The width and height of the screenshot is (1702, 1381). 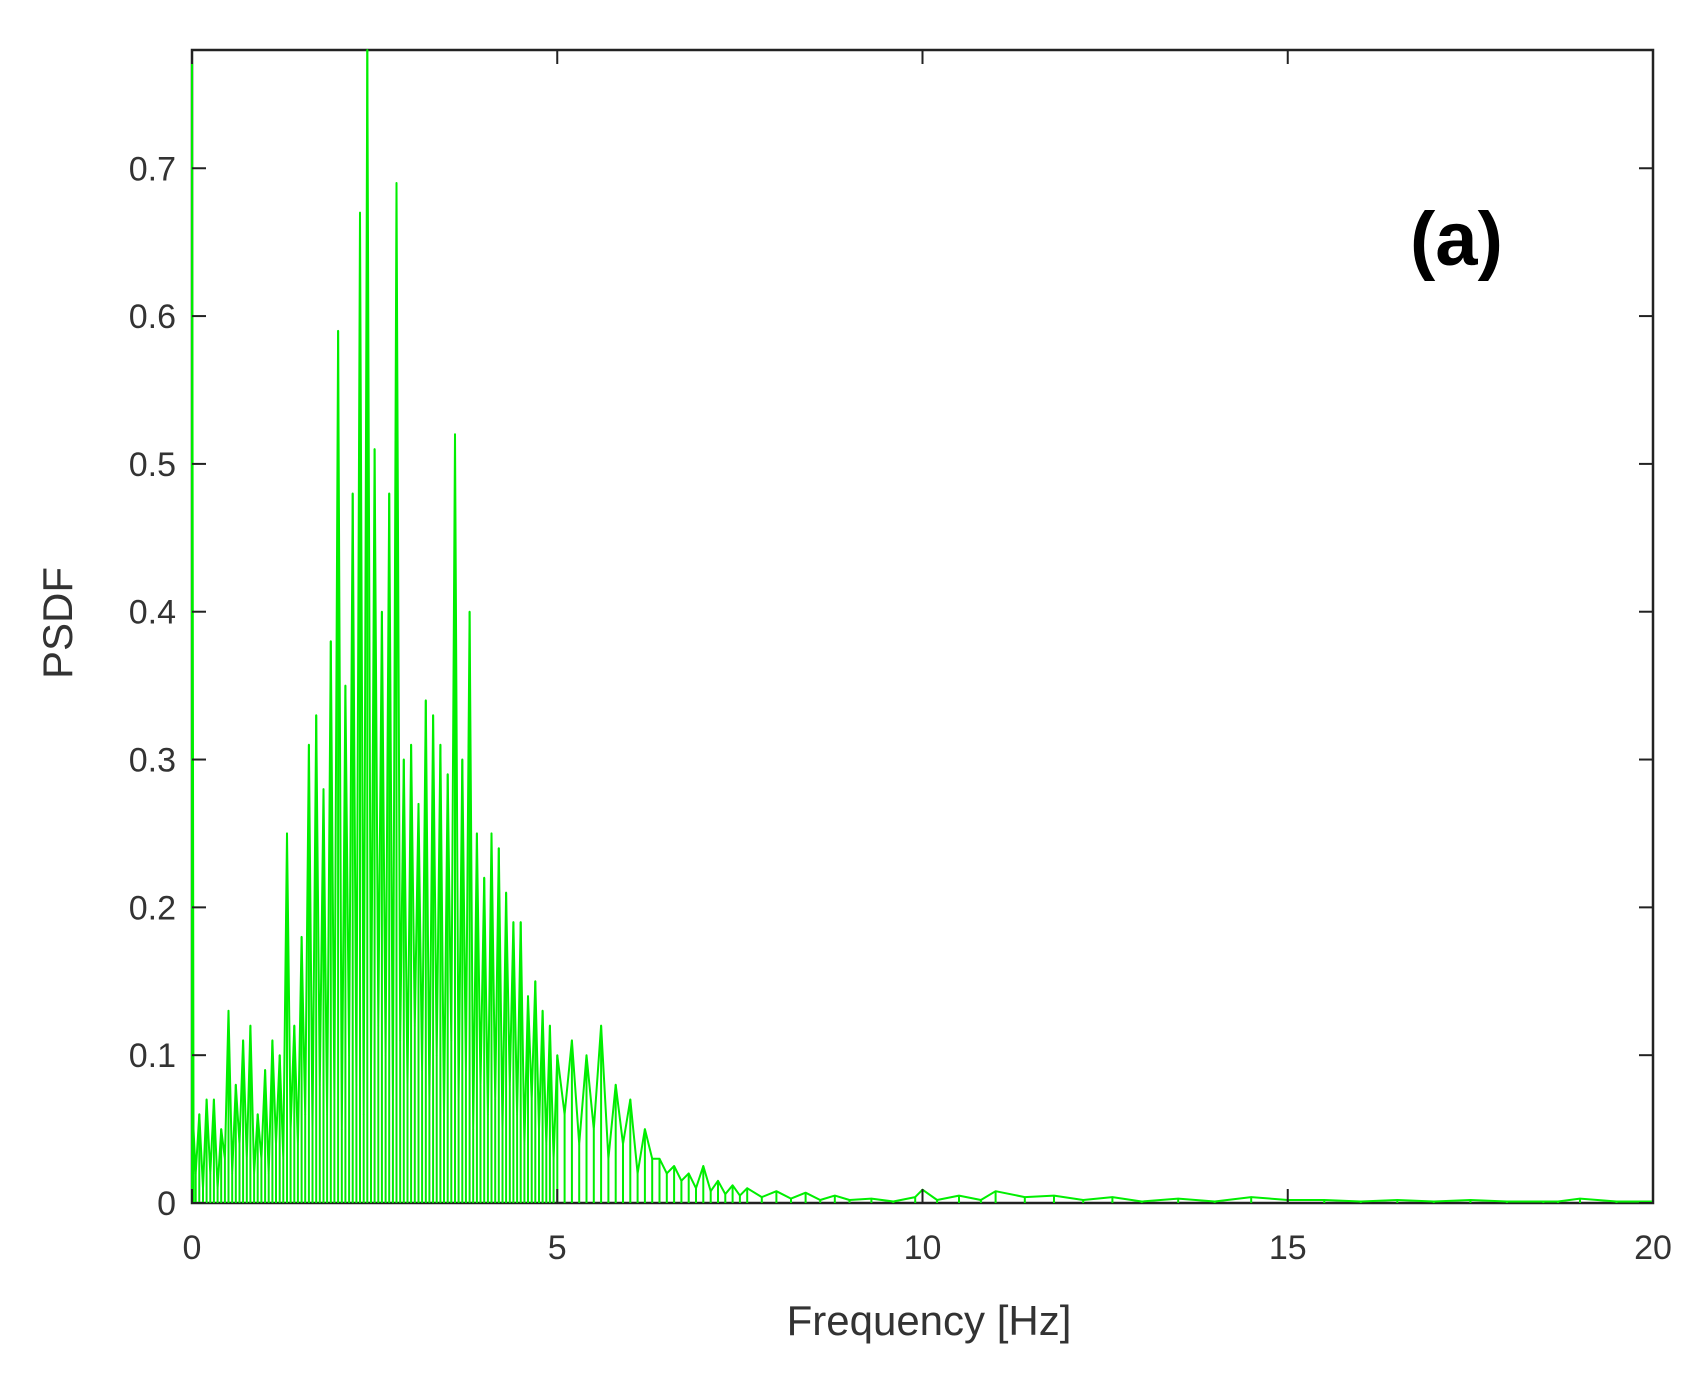 I want to click on x-tick-label-3: 15, so click(x=1288, y=1248).